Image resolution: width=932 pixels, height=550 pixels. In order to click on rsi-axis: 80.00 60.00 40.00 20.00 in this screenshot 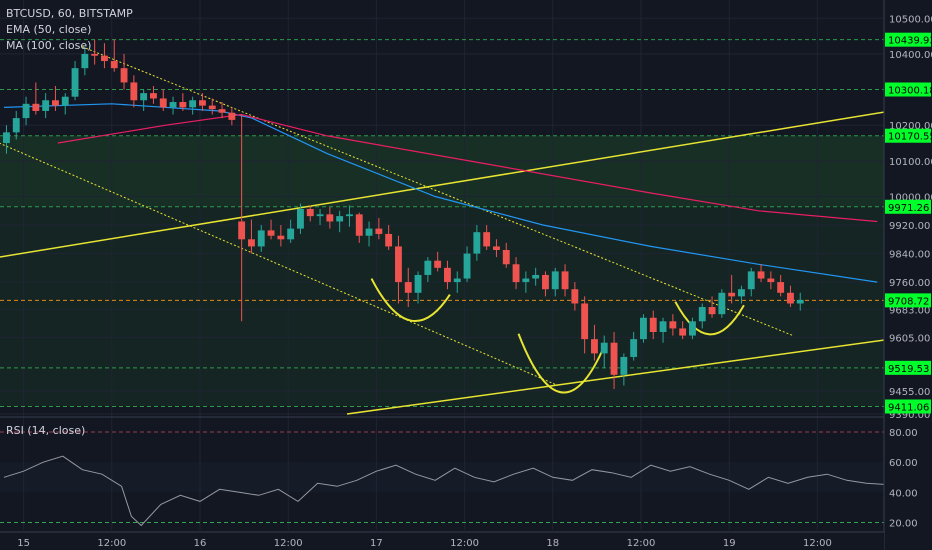, I will do `click(903, 478)`.